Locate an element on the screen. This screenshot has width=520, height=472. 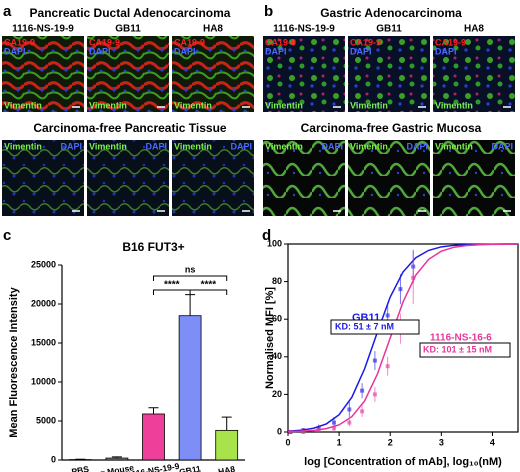
y-tick-label: 20 is located at coordinates (277, 394).